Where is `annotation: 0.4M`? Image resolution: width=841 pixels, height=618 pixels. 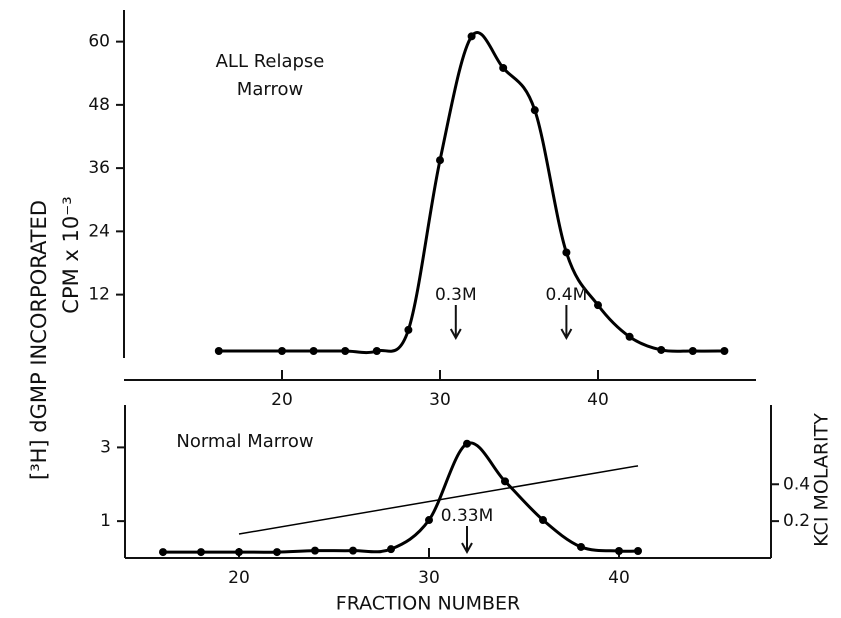 annotation: 0.4M is located at coordinates (567, 295).